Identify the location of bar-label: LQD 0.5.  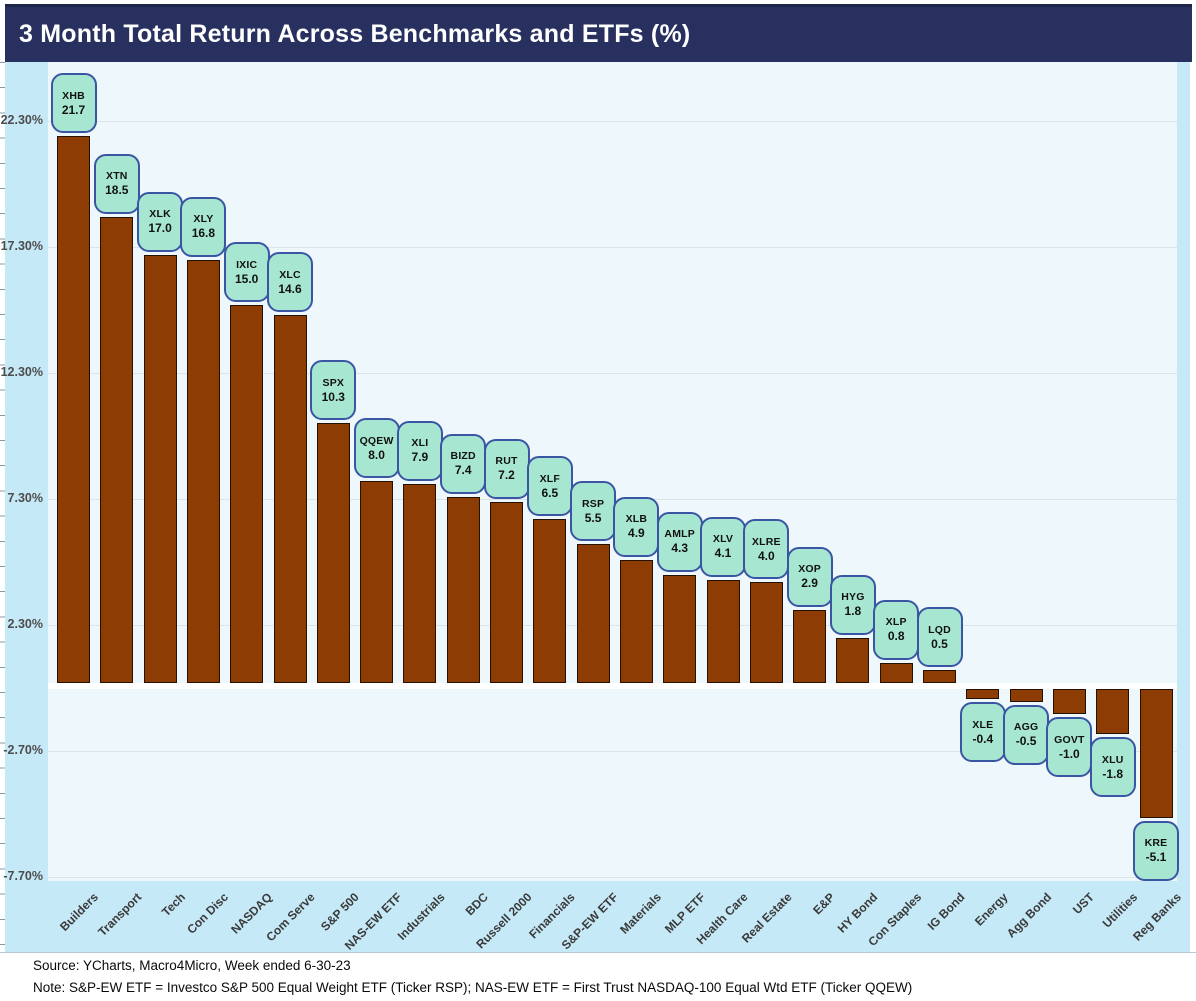
(939, 637).